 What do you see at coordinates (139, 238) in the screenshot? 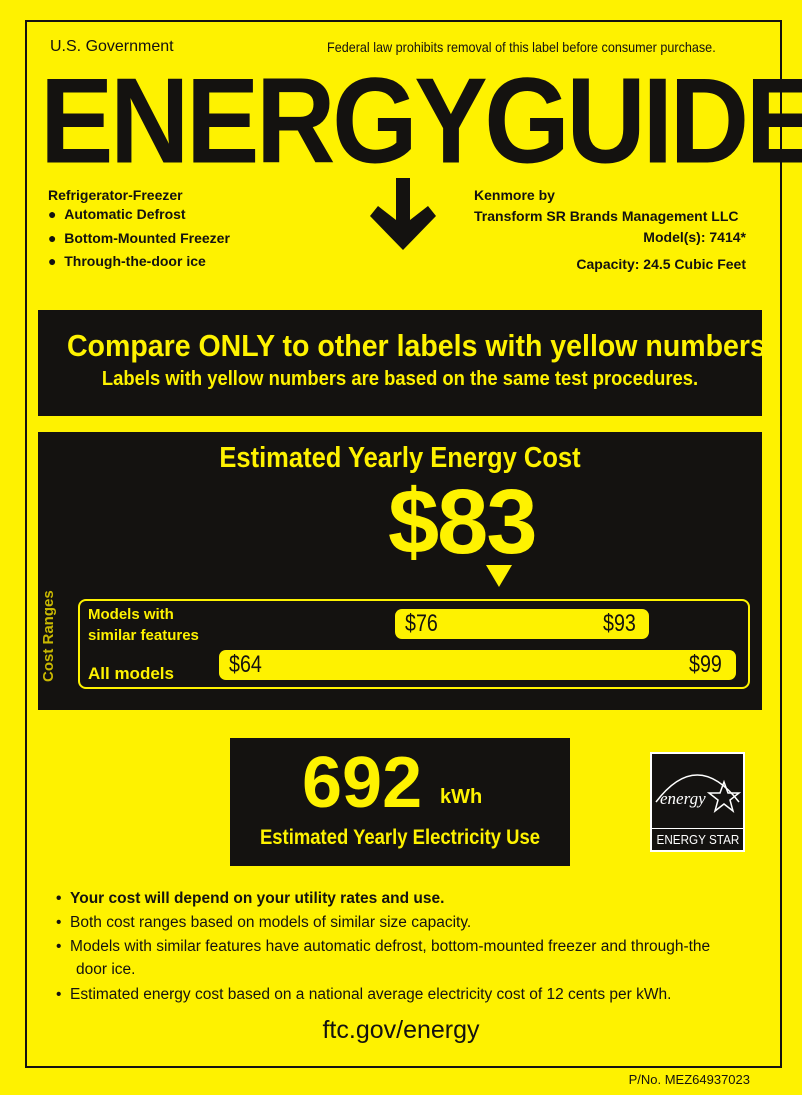
I see `feature-item: ● Bottom-Mounted Freezer` at bounding box center [139, 238].